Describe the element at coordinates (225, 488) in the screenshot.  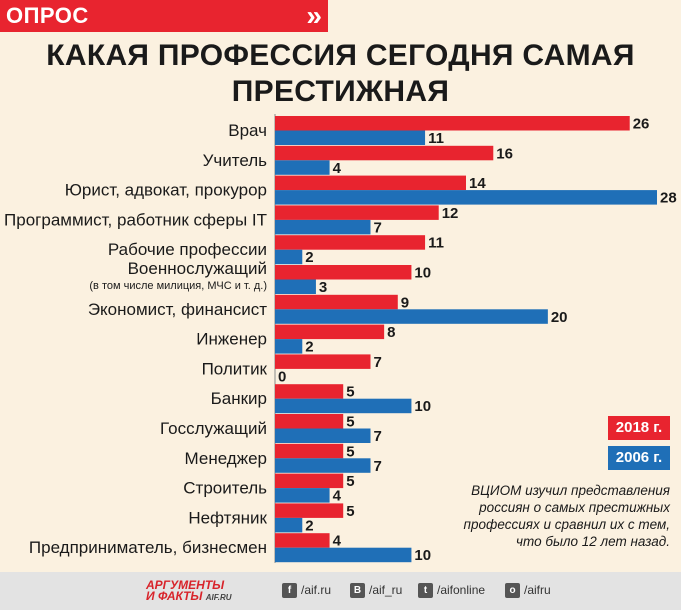
I see `category-label: Строитель` at that location.